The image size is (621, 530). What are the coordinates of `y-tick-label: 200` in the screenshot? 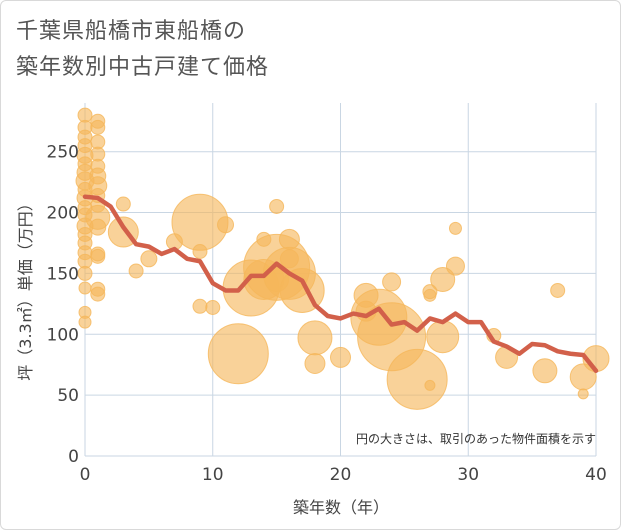 It's located at (63, 214).